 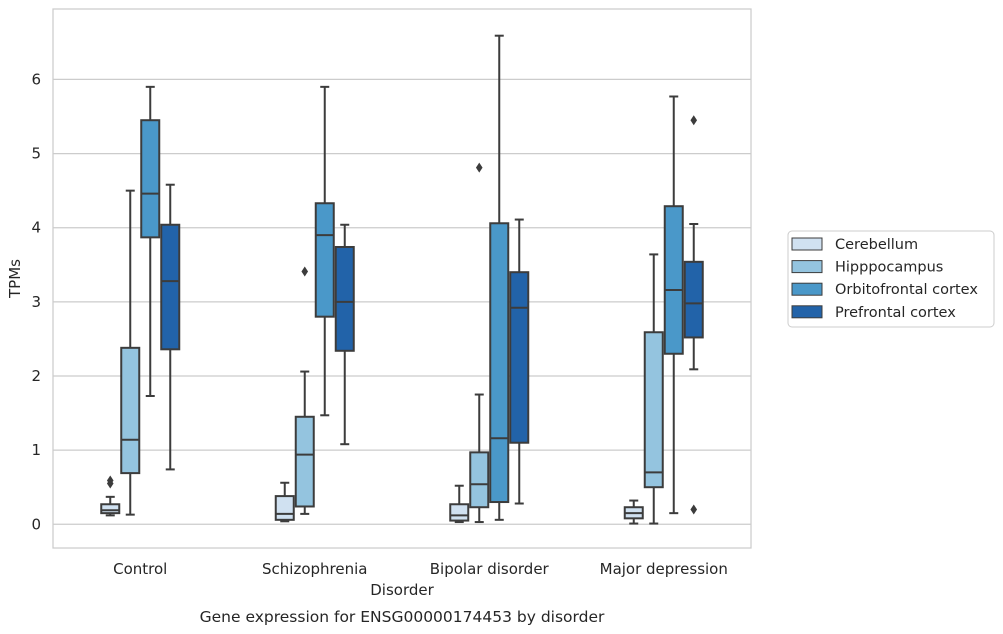 What do you see at coordinates (895, 313) in the screenshot?
I see `legend-label: Prefrontal cortex` at bounding box center [895, 313].